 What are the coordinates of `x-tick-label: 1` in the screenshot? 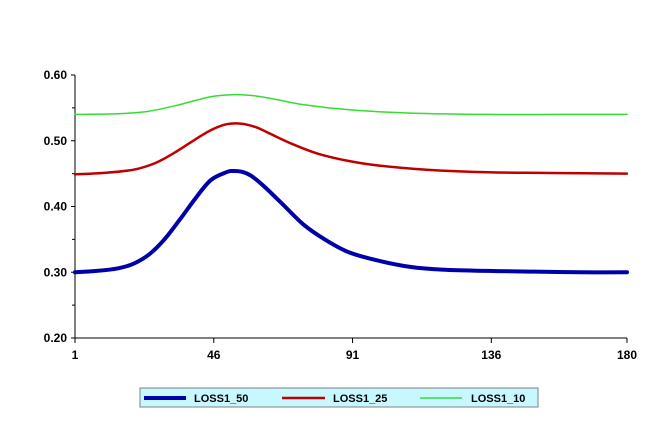 It's located at (75, 355).